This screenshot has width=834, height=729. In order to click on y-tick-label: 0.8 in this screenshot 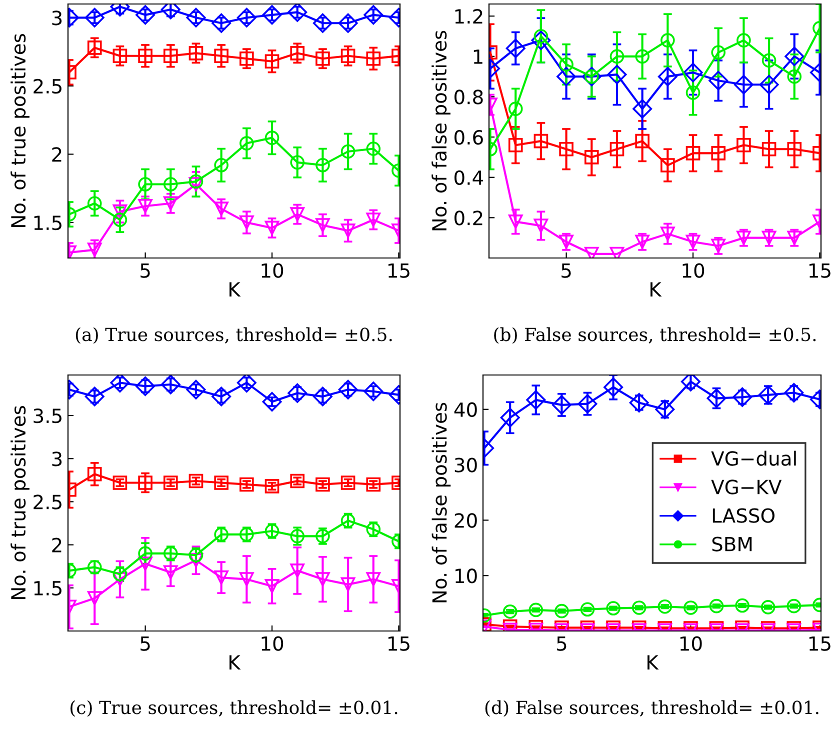, I will do `click(468, 97)`.